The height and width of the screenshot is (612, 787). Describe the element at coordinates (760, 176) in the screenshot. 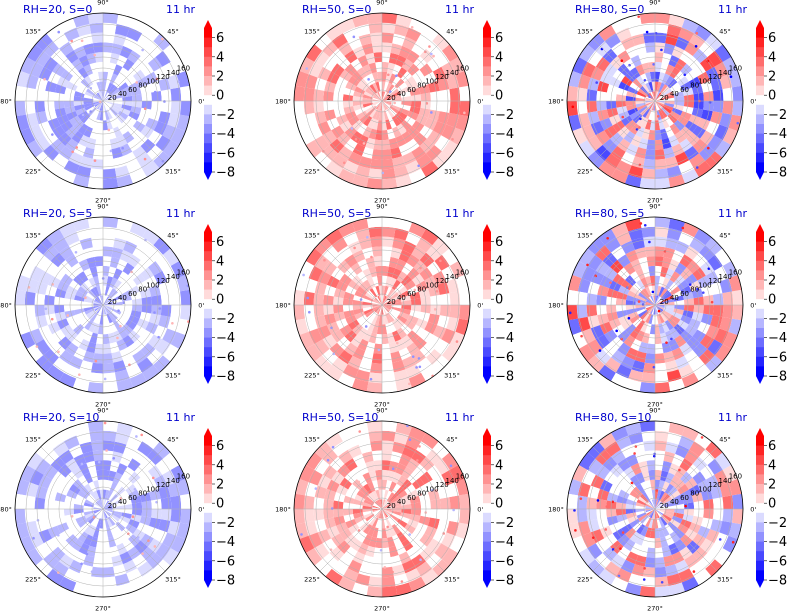

I see `colorbar-extend-min` at that location.